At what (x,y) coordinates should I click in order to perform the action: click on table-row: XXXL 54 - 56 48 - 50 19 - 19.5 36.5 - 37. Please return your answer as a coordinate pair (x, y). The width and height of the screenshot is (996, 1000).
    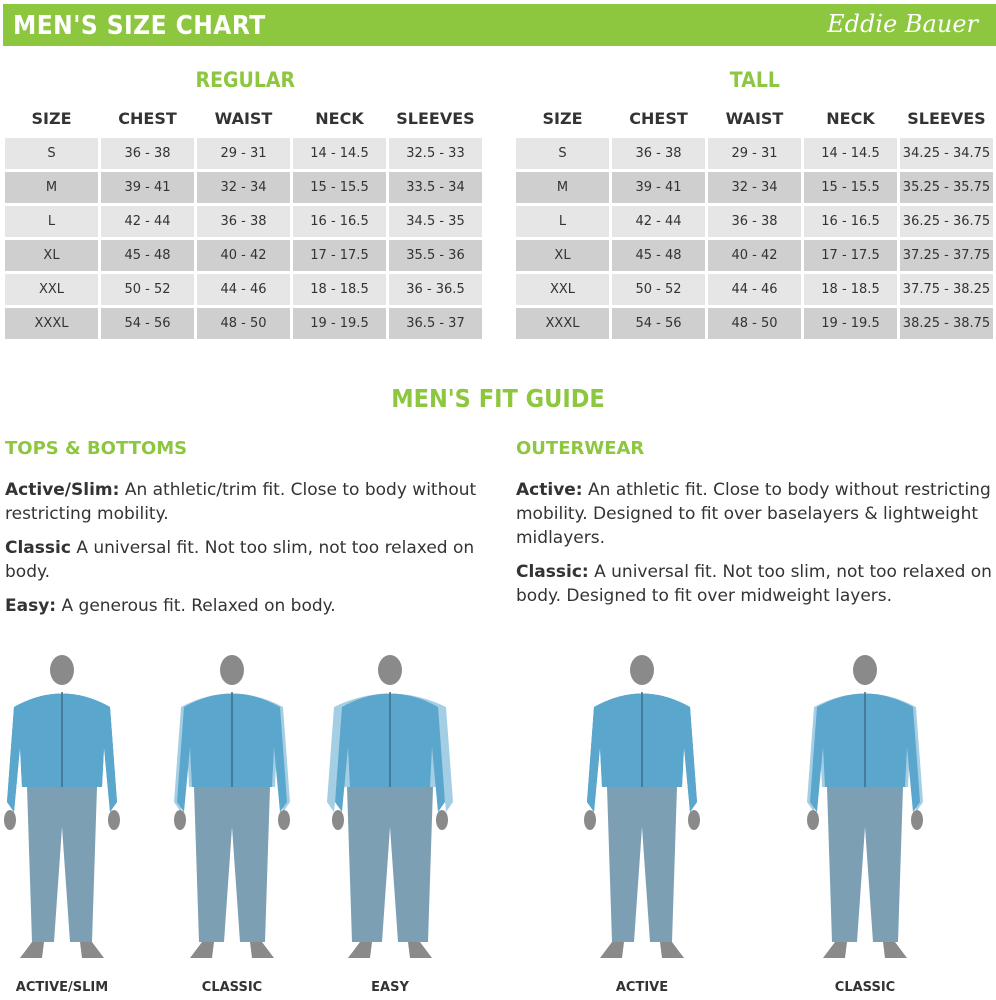
    Looking at the image, I should click on (243, 323).